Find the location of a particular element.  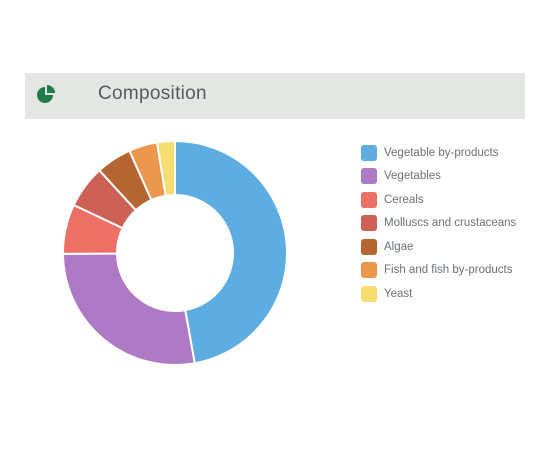

legend-item-cereals: Cereals is located at coordinates (438, 200).